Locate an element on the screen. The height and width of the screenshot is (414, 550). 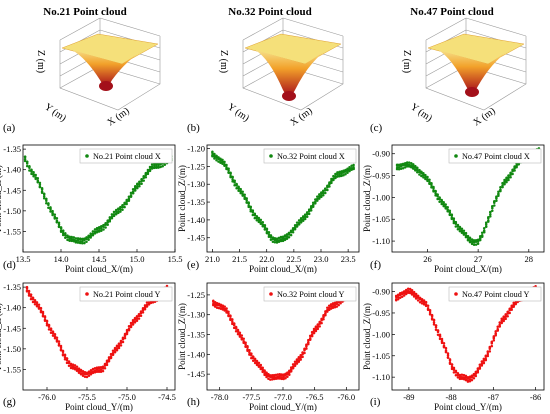
legend-label: No.21 Point cloud Y is located at coordinates (127, 294).